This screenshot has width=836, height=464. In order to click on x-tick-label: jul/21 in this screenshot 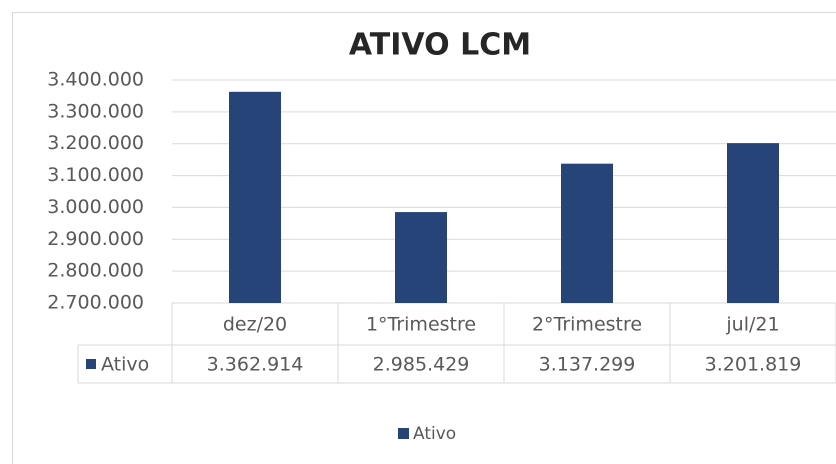, I will do `click(752, 325)`.